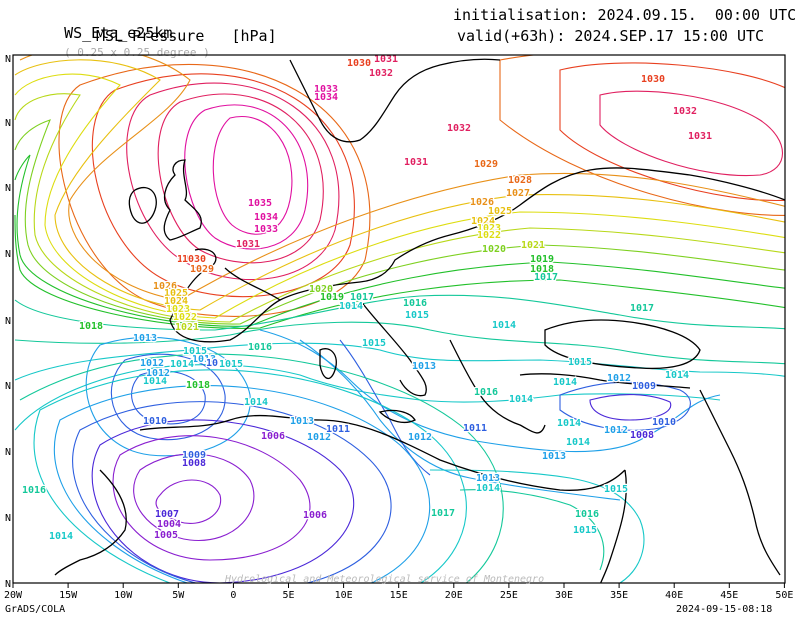 Image resolution: width=800 pixels, height=618 pixels. What do you see at coordinates (176, 301) in the screenshot?
I see `isobar-label: 1024` at bounding box center [176, 301].